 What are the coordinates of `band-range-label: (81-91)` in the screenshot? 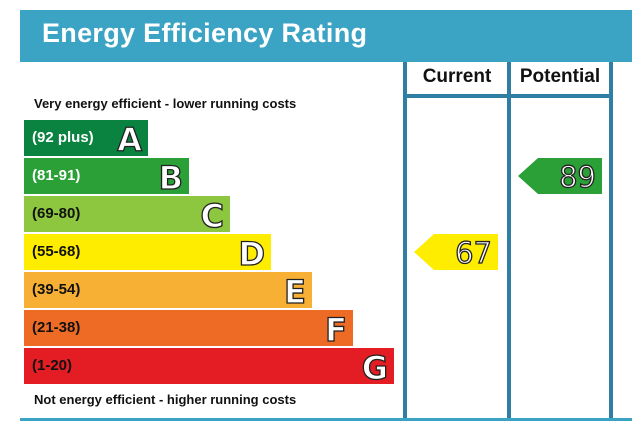 It's located at (56, 175).